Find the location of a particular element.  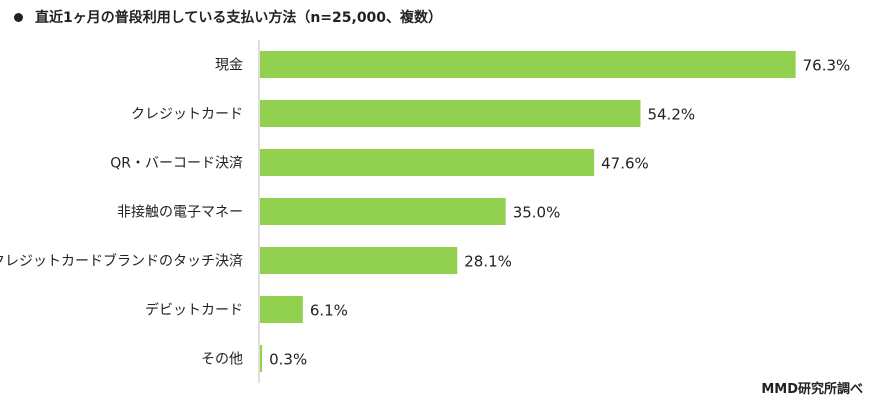

category-label: クレジットカードブランドのタッチ決済 is located at coordinates (121, 261).